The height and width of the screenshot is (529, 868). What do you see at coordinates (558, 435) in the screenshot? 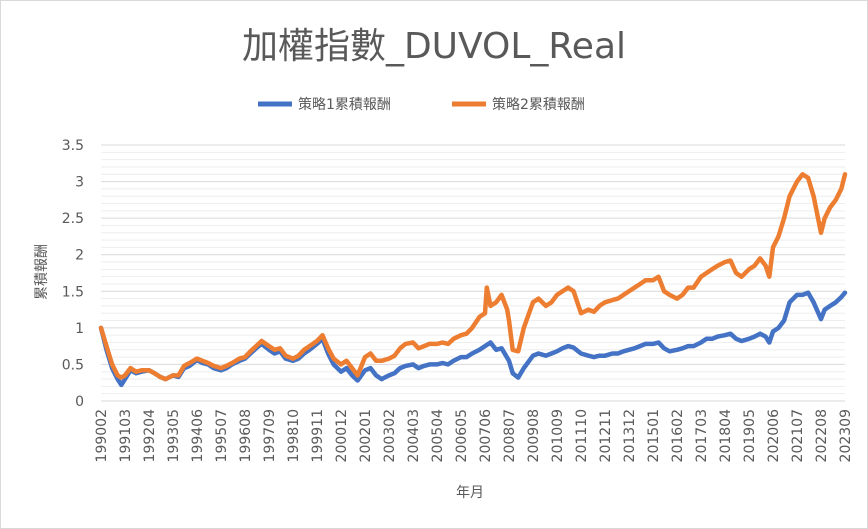
I see `x-tick-label: 201009` at bounding box center [558, 435].